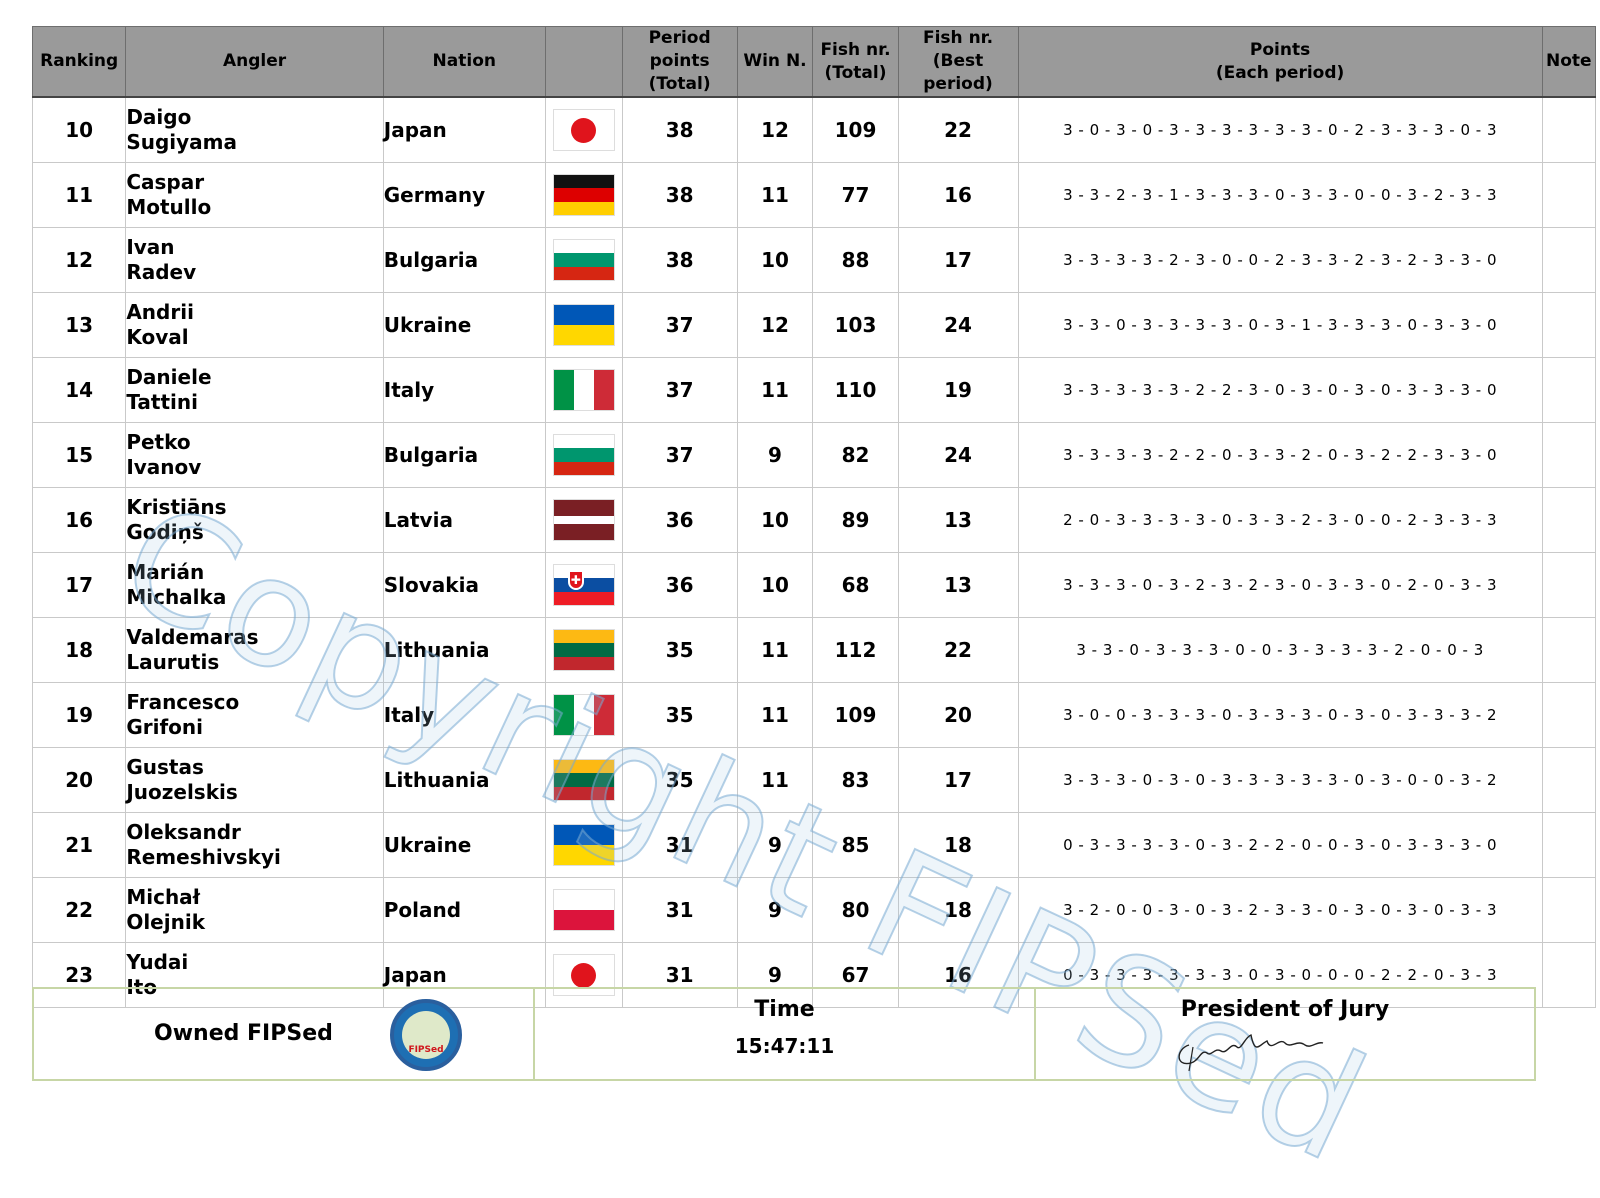 Image resolution: width=1600 pixels, height=1198 pixels. I want to click on fish-best-cell: 20, so click(958, 715).